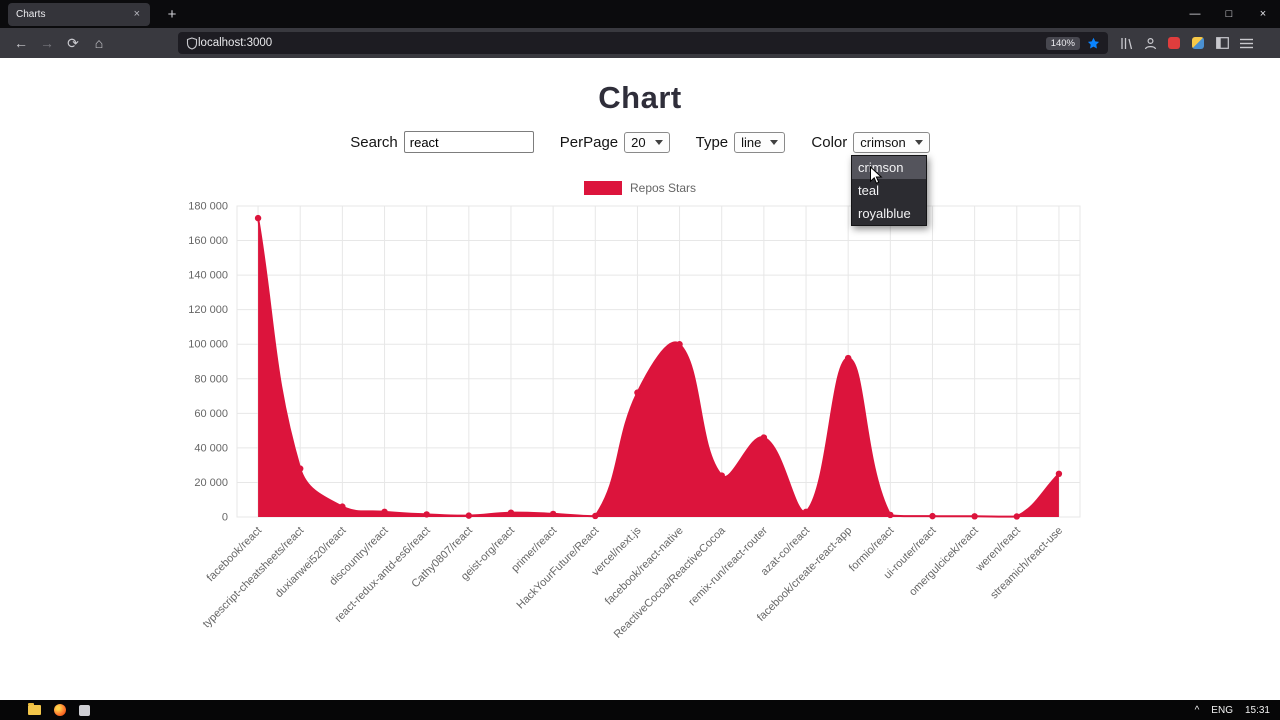 Image resolution: width=1280 pixels, height=720 pixels. What do you see at coordinates (1257, 710) in the screenshot?
I see `clock: 15:31` at bounding box center [1257, 710].